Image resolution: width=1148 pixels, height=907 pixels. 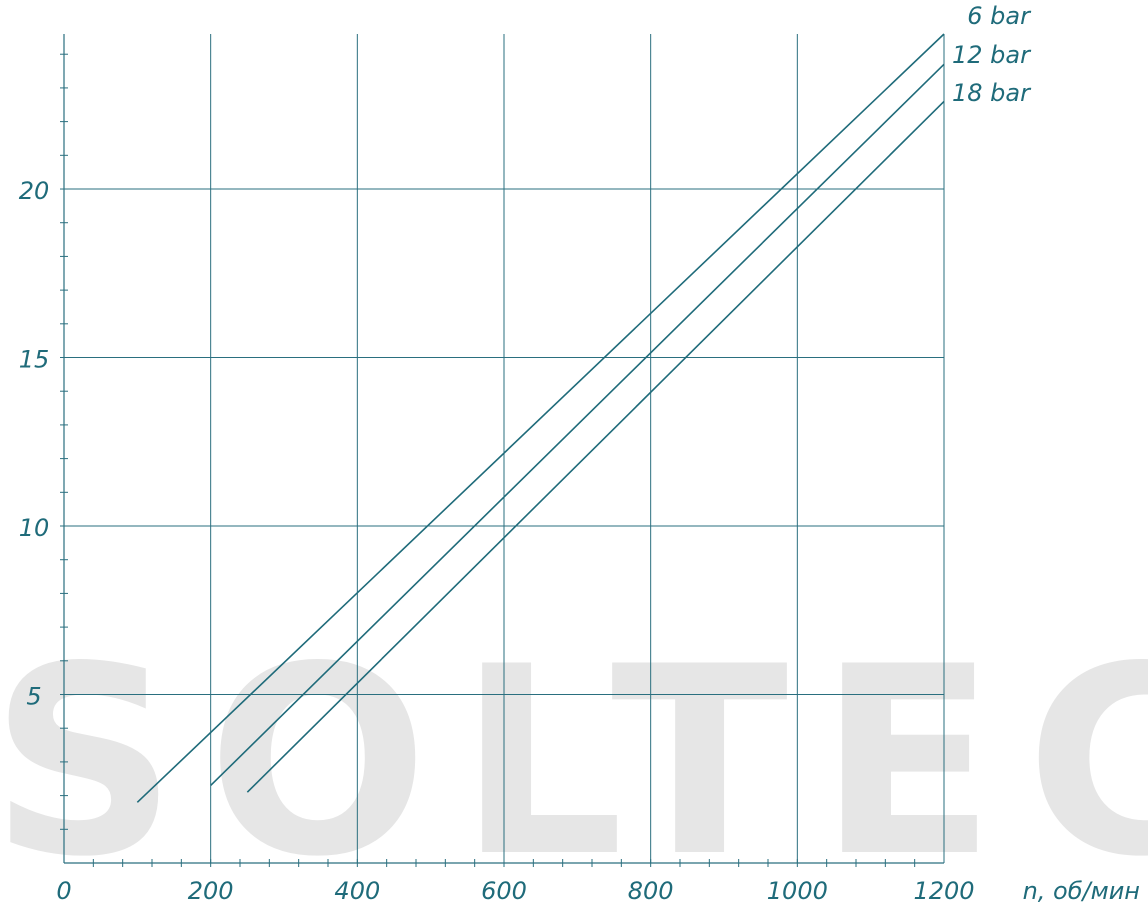 I want to click on x-tick-label: 1200, so click(x=943, y=891).